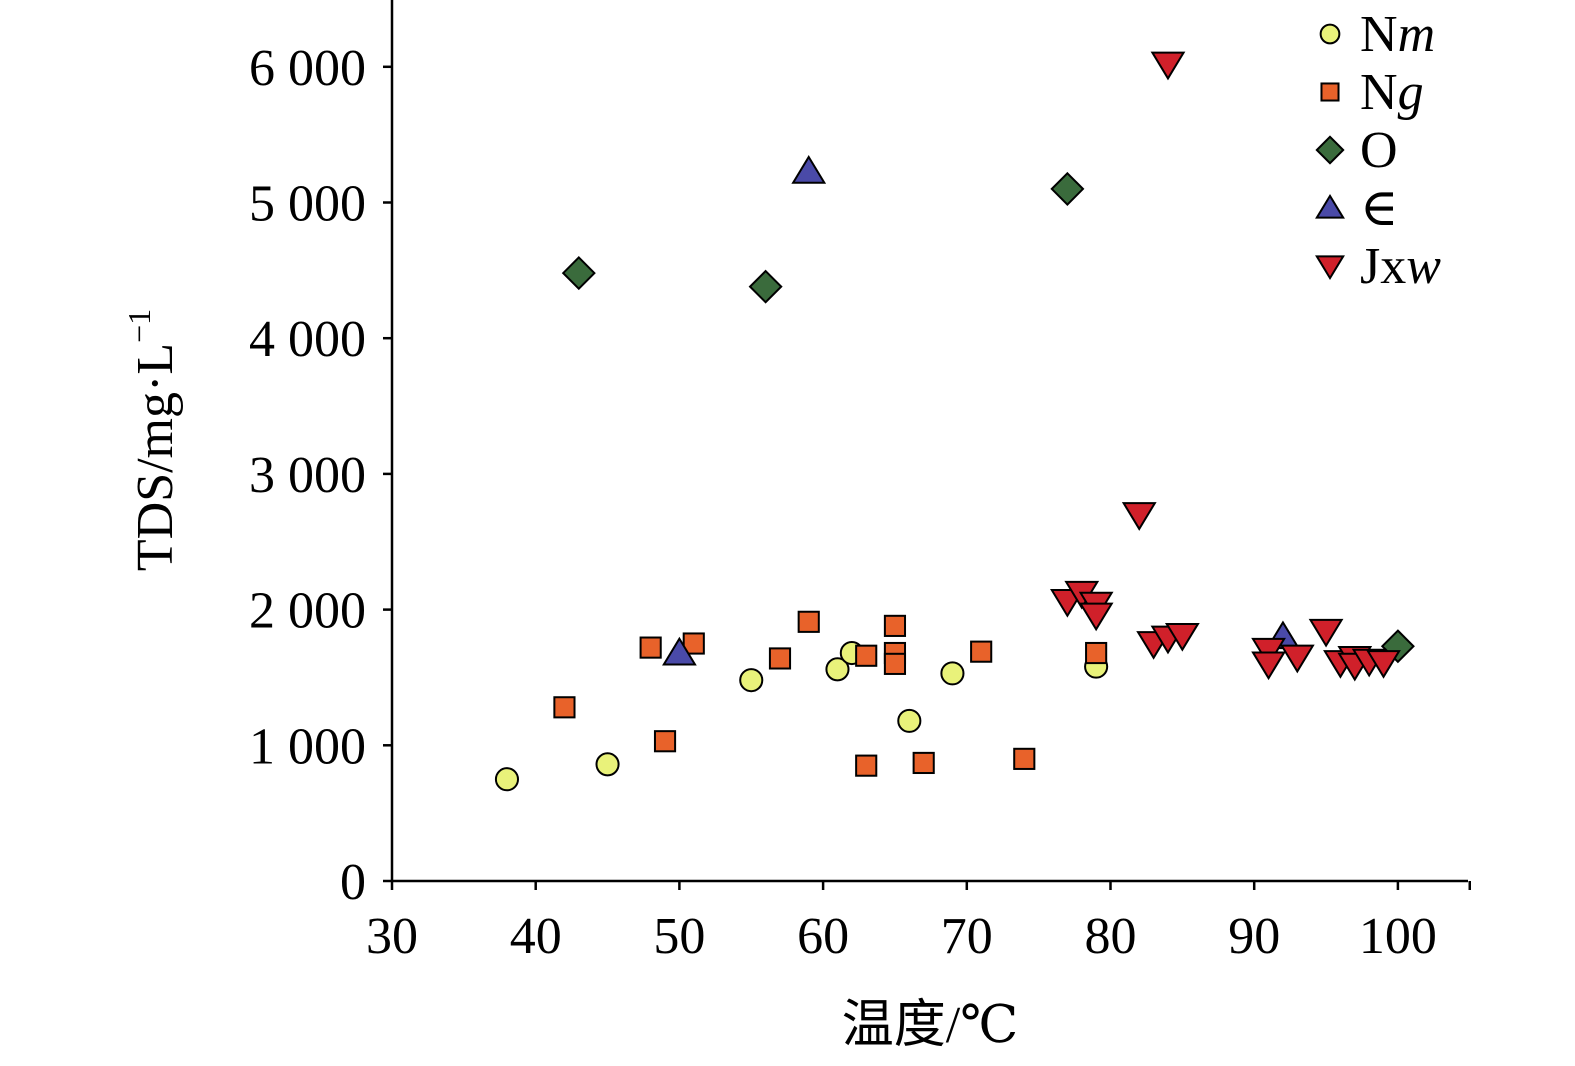 Image resolution: width=1575 pixels, height=1066 pixels. I want to click on series-5-points, so click(1225, 366).